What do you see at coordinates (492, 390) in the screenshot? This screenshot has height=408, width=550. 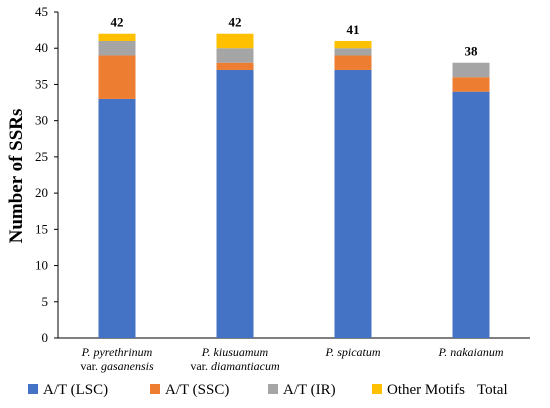 I see `legend-label-total: Total` at bounding box center [492, 390].